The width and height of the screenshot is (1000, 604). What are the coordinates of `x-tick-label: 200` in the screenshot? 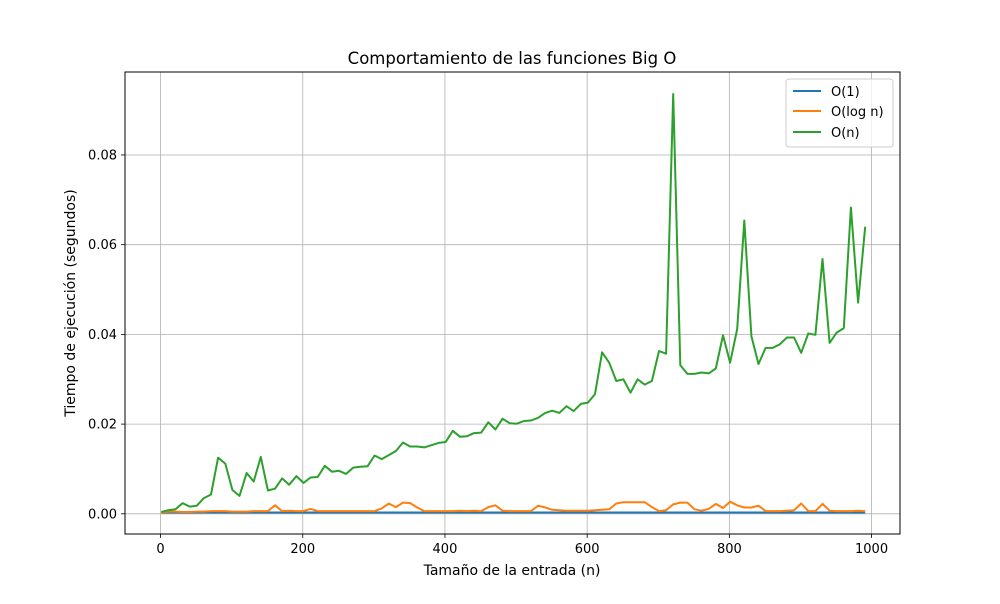 It's located at (302, 549).